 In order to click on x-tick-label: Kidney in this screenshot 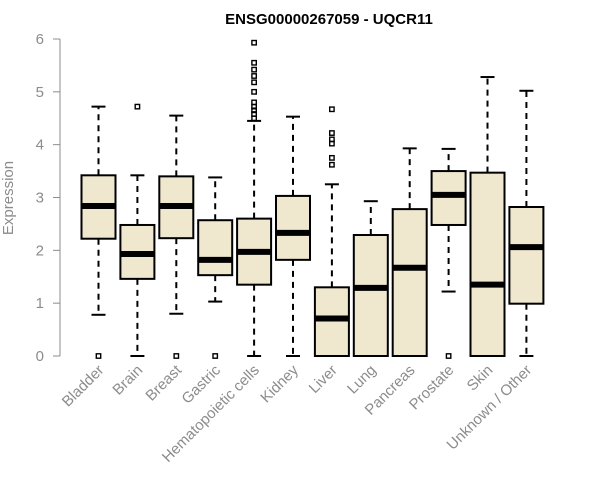, I will do `click(279, 383)`.